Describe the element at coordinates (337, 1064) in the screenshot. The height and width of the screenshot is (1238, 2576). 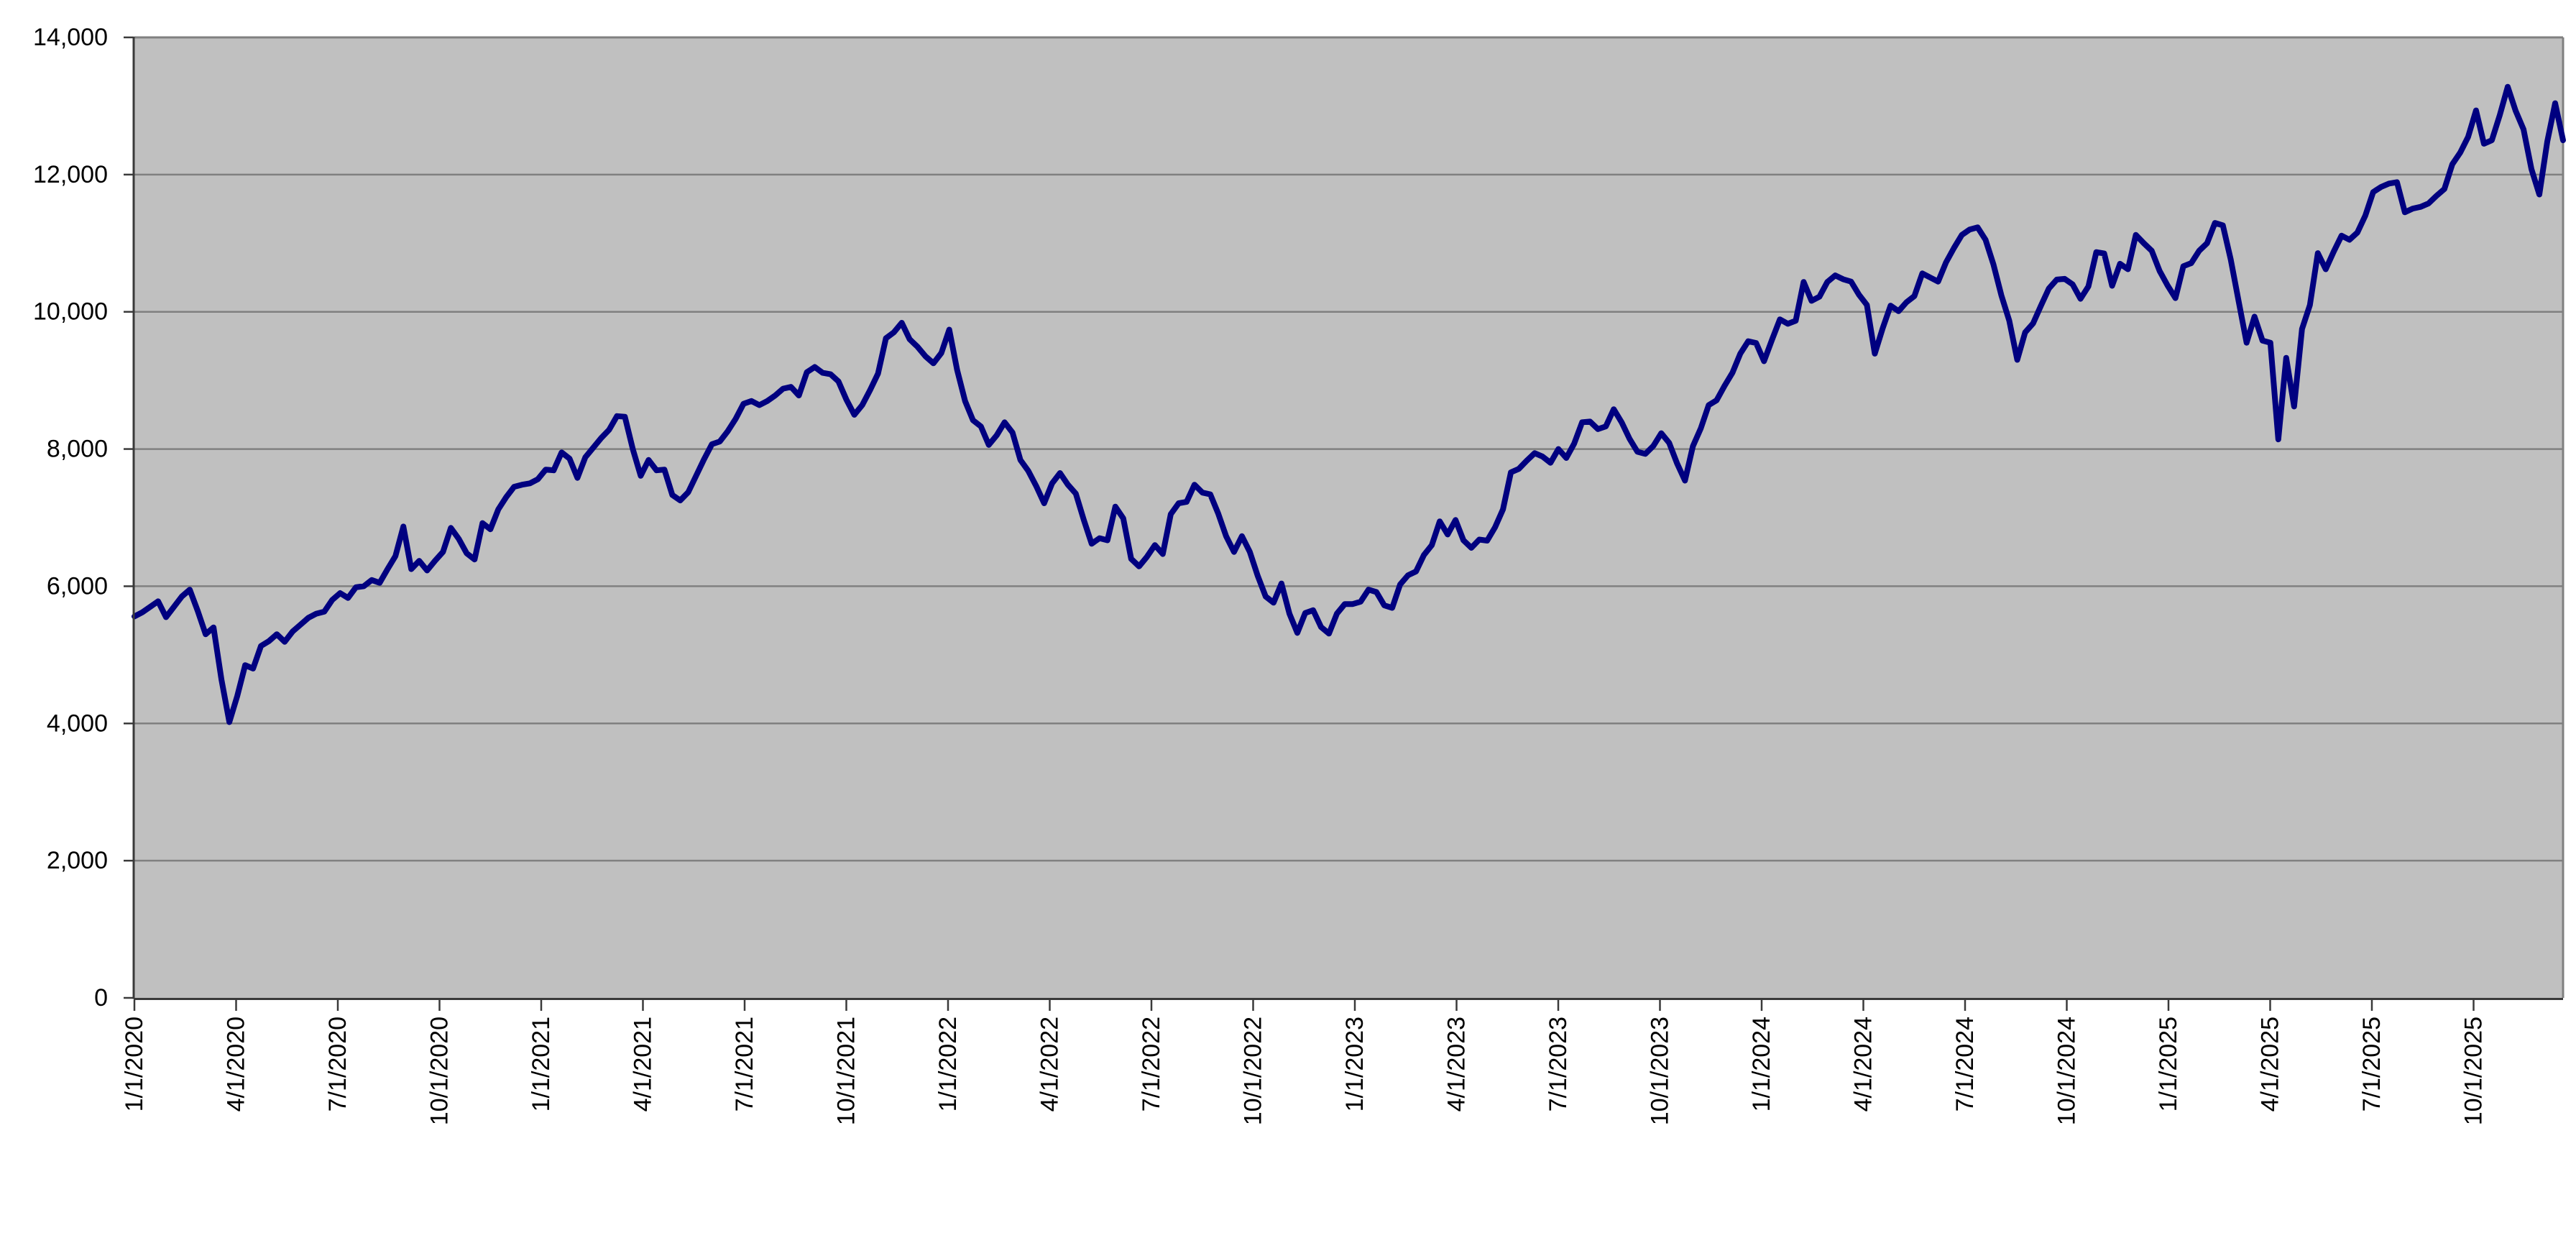
I see `x-tick-label: 7/1/2020` at that location.